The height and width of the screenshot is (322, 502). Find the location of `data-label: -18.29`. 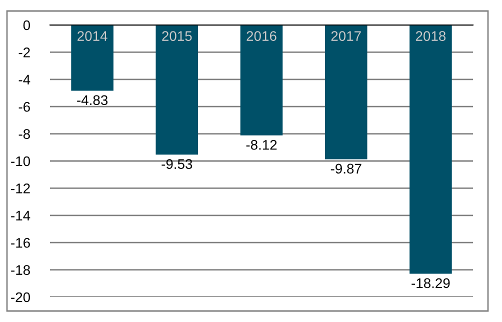

data-label: -18.29 is located at coordinates (431, 283).